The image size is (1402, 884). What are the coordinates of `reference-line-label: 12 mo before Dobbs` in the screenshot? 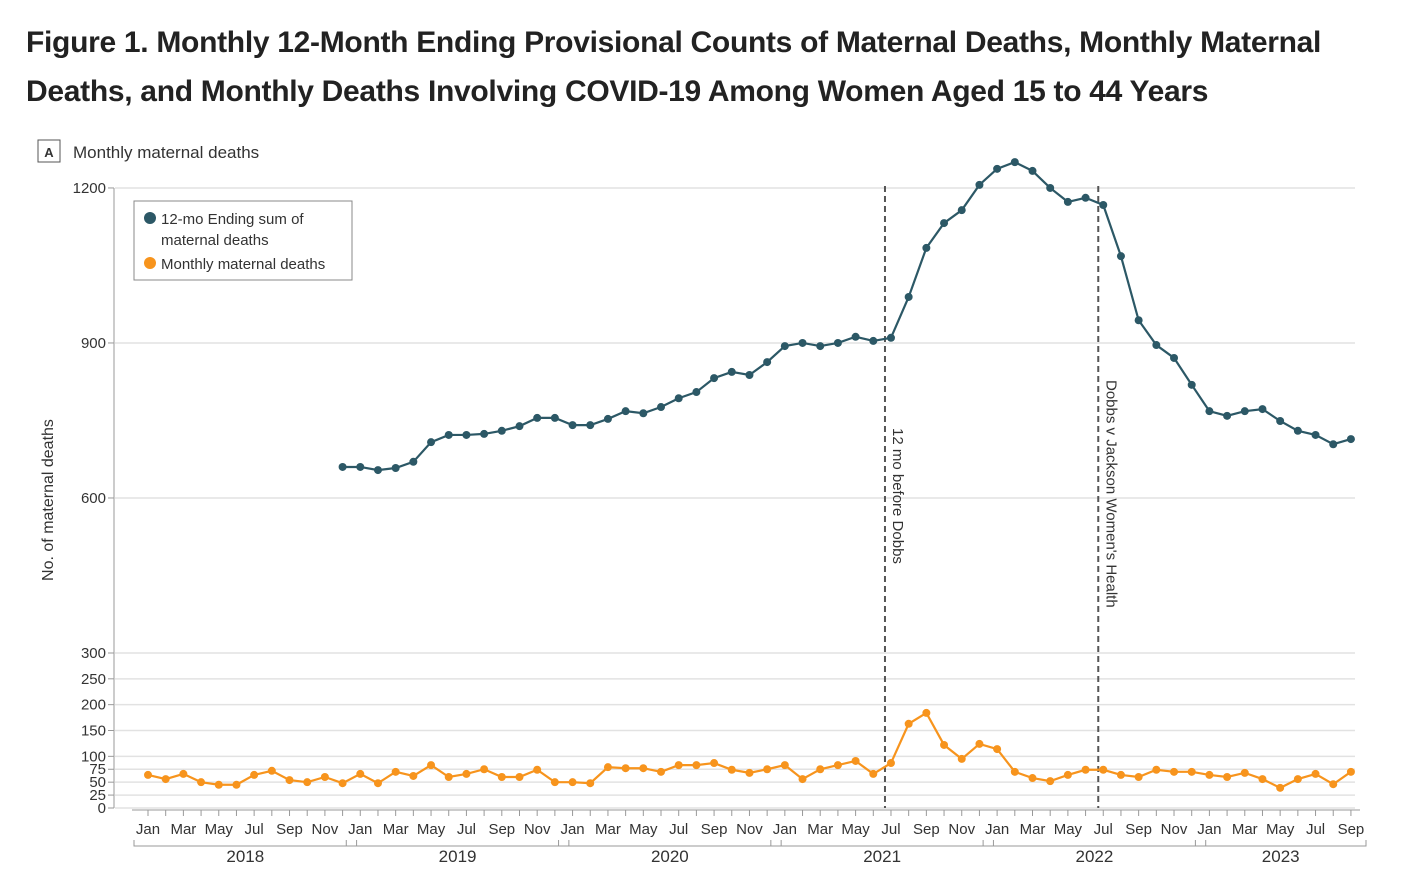 It's located at (897, 496).